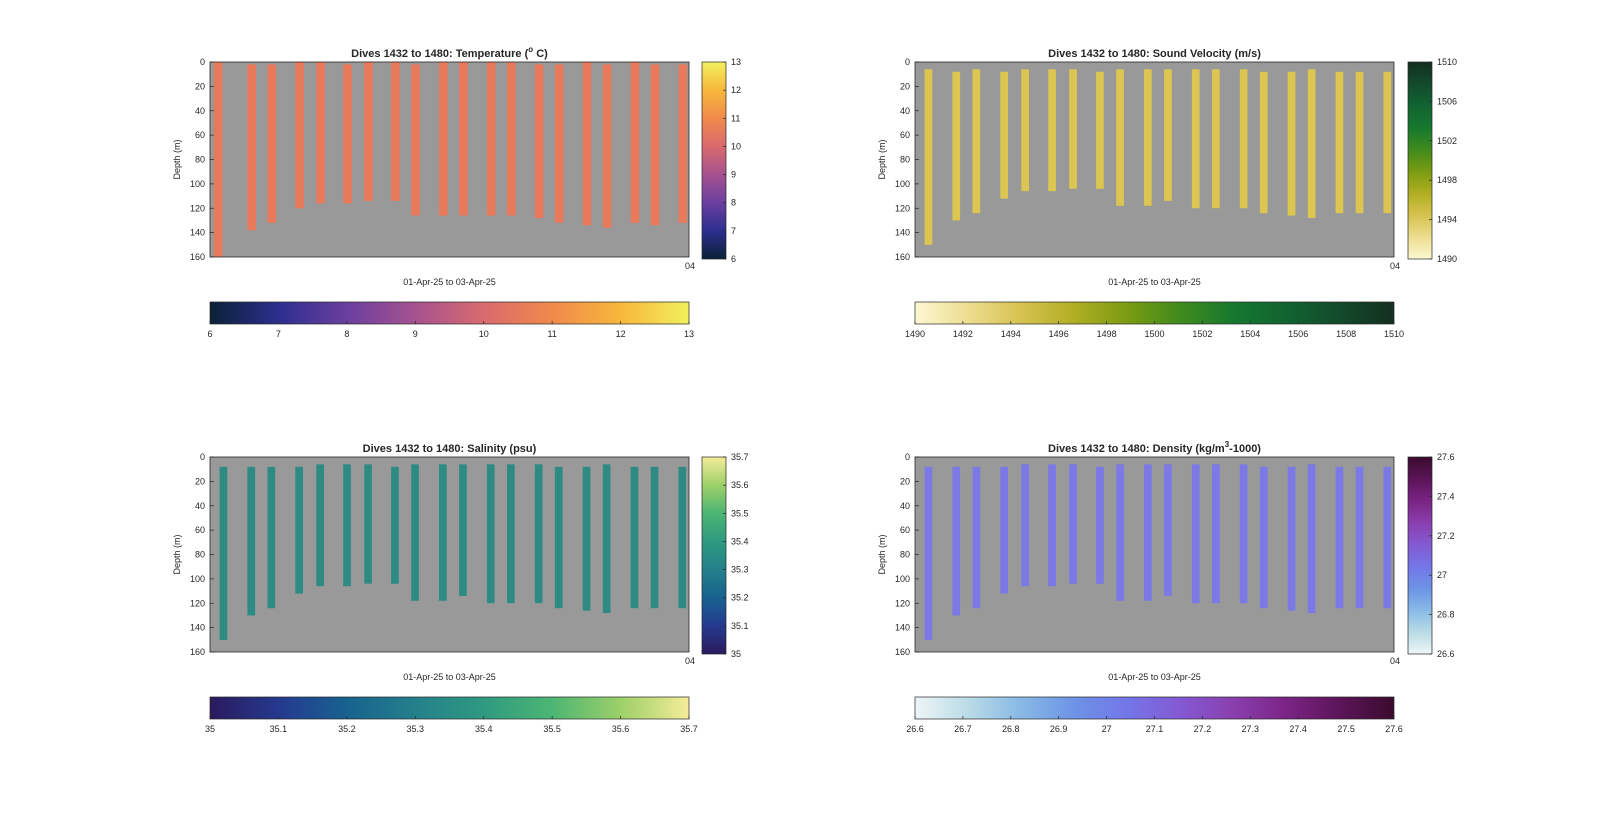 This screenshot has height=830, width=1600. Describe the element at coordinates (963, 729) in the screenshot. I see `colorbar-h-tick-label: 26.7` at that location.